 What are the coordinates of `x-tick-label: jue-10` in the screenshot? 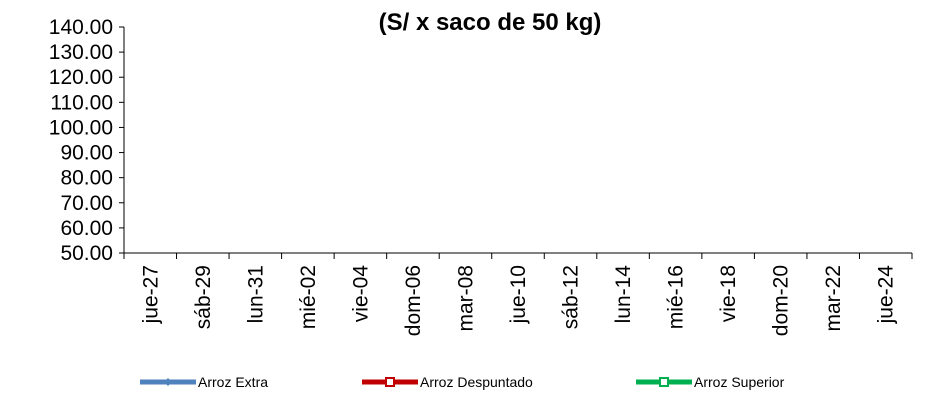 It's located at (518, 294).